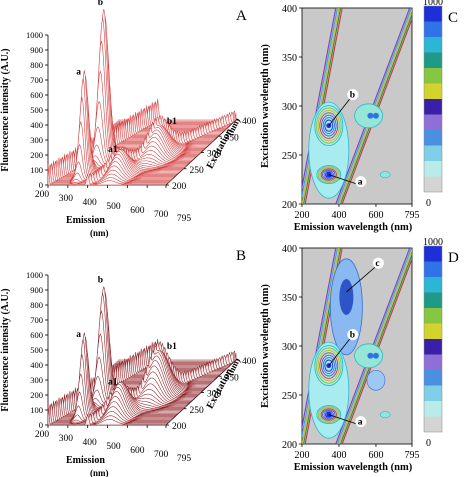 The width and height of the screenshot is (474, 477). What do you see at coordinates (113, 150) in the screenshot?
I see `peak-label-a1: a1` at bounding box center [113, 150].